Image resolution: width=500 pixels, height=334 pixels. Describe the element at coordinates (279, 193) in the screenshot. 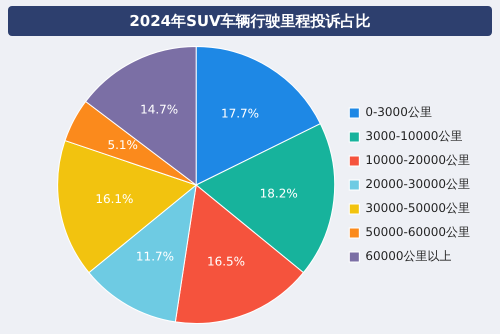

I see `data-label: 18.2%` at that location.